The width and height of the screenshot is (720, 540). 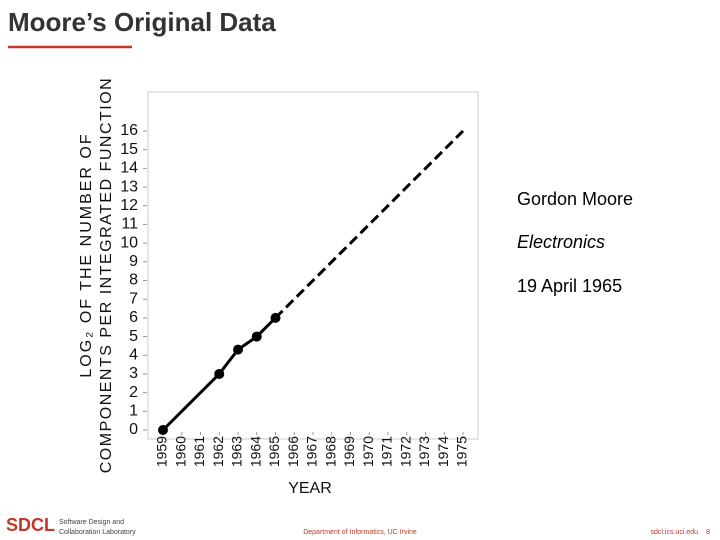 What do you see at coordinates (133, 373) in the screenshot?
I see `y-tick-label: 3` at bounding box center [133, 373].